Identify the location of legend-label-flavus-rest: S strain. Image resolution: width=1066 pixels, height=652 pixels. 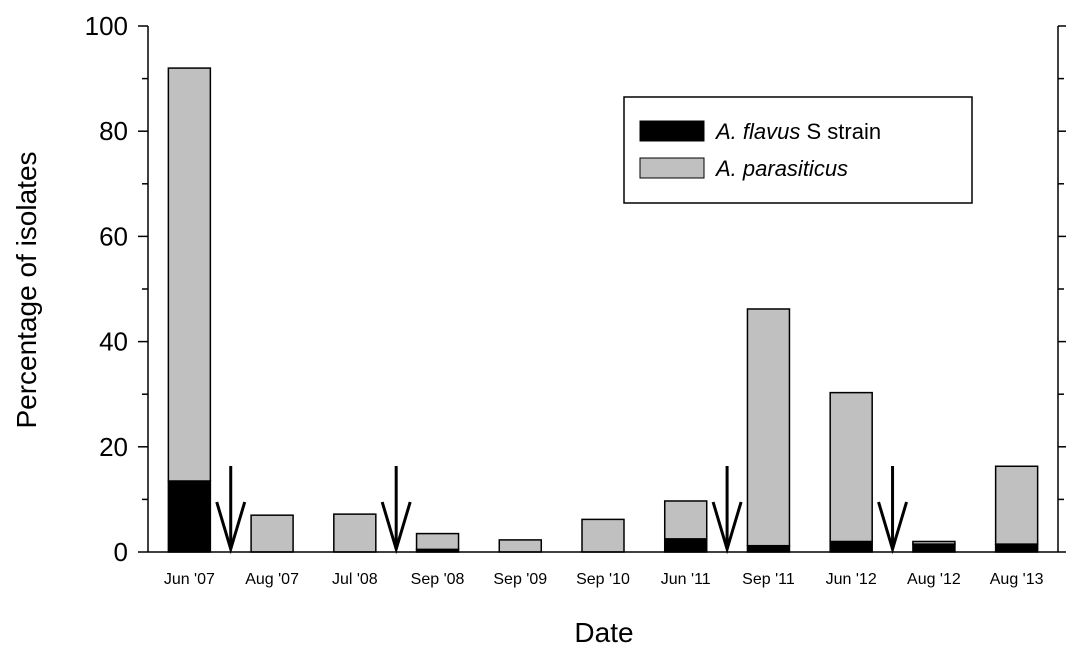
(840, 131).